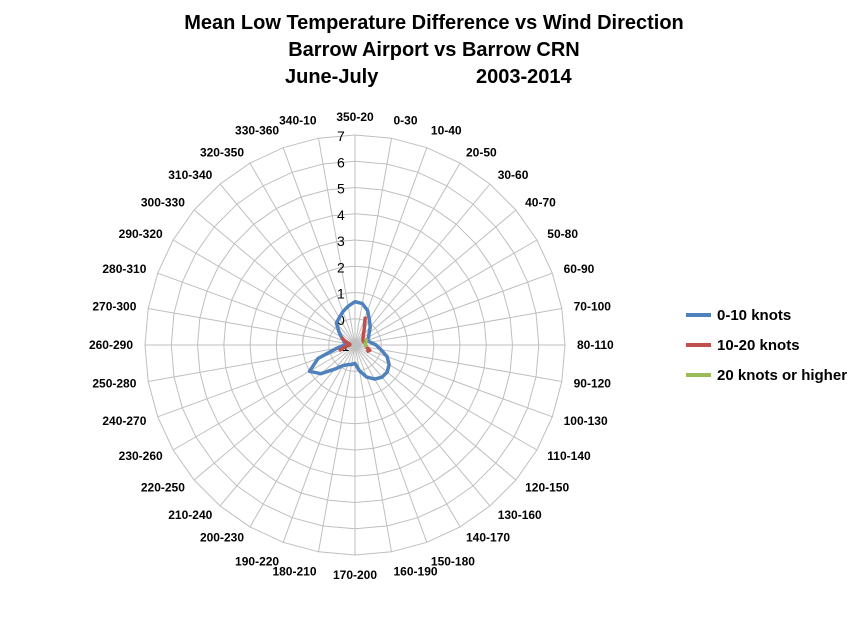  Describe the element at coordinates (190, 515) in the screenshot. I see `category-label: 210-240` at that location.